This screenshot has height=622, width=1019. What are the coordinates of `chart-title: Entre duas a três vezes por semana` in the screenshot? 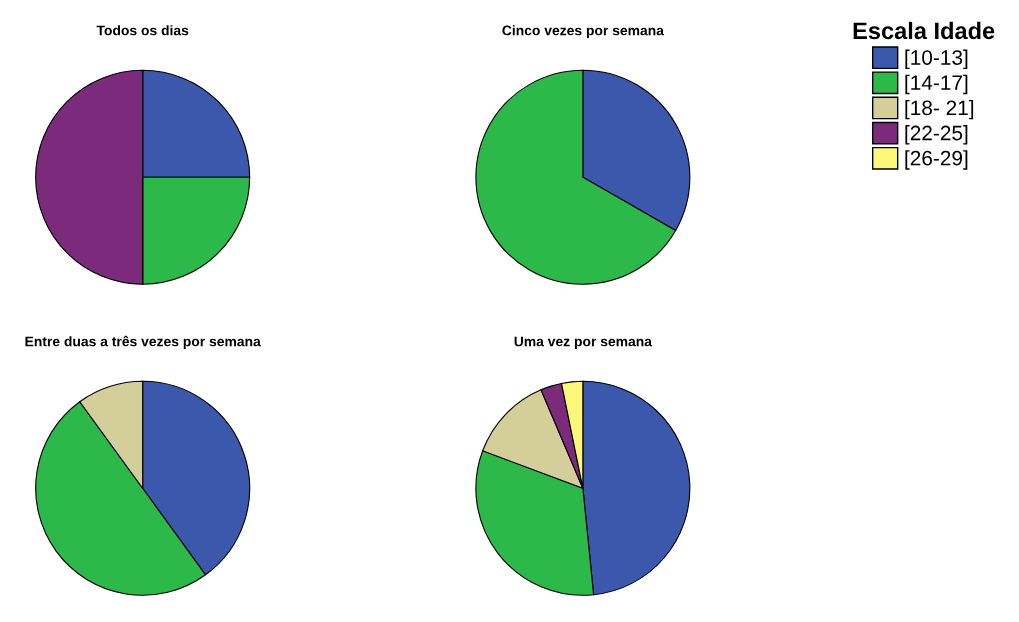 It's located at (143, 342).